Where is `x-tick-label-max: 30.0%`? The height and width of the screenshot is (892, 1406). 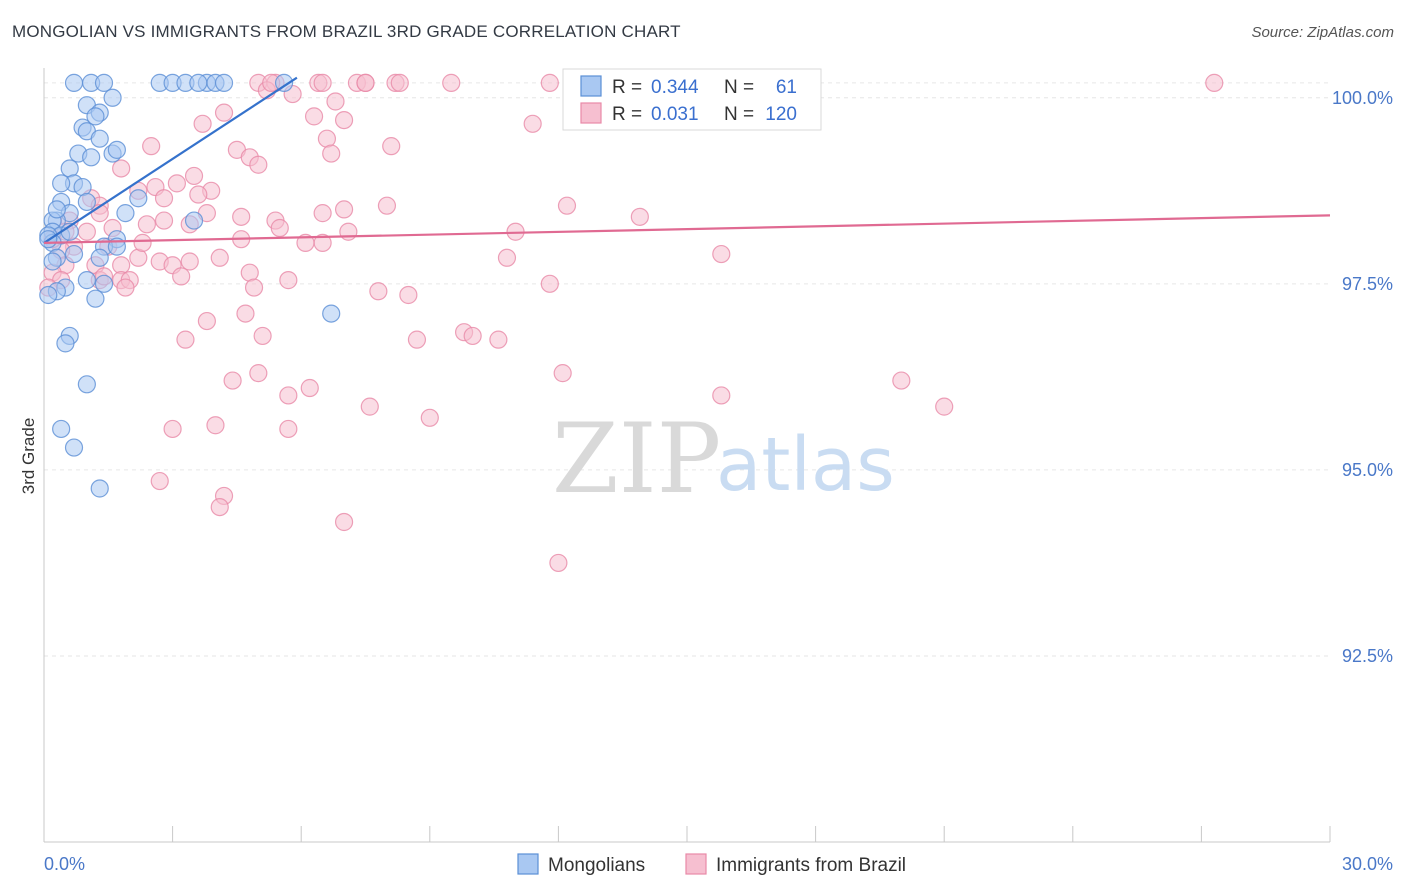 x-tick-label-max: 30.0% is located at coordinates (1367, 864).